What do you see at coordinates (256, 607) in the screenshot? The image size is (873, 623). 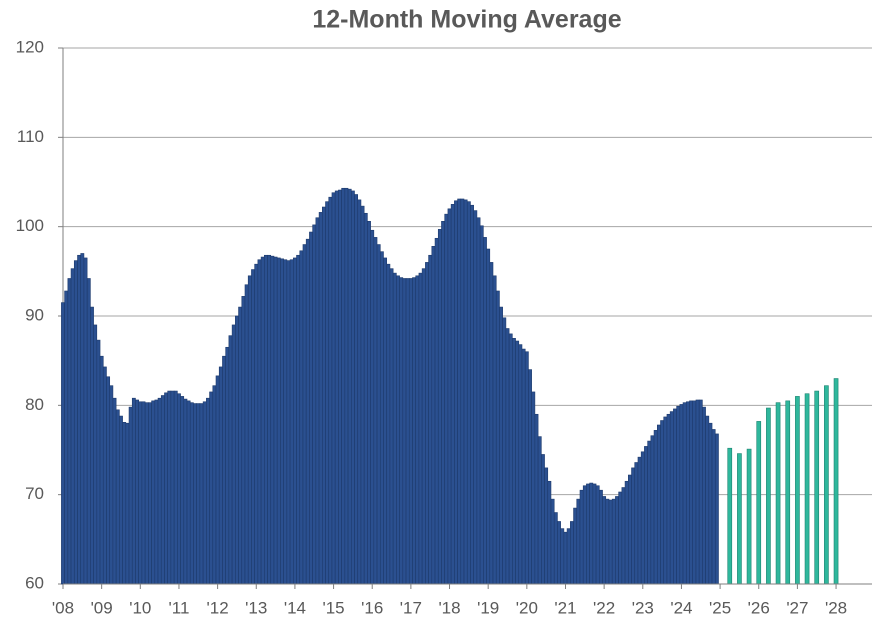 I see `x-tick-label: '13` at bounding box center [256, 607].